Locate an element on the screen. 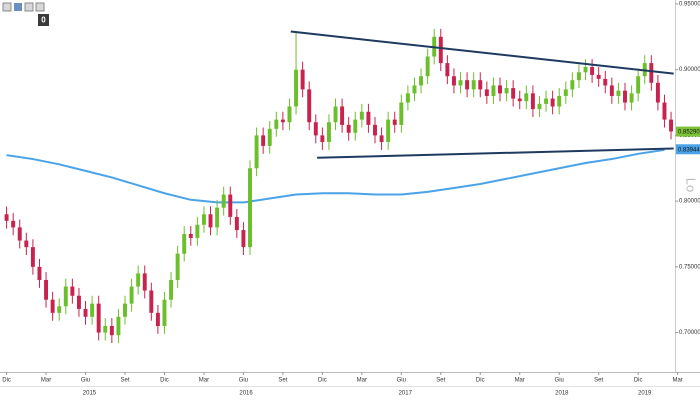 This screenshot has width=700, height=400. badge-text: 0 is located at coordinates (43, 20).